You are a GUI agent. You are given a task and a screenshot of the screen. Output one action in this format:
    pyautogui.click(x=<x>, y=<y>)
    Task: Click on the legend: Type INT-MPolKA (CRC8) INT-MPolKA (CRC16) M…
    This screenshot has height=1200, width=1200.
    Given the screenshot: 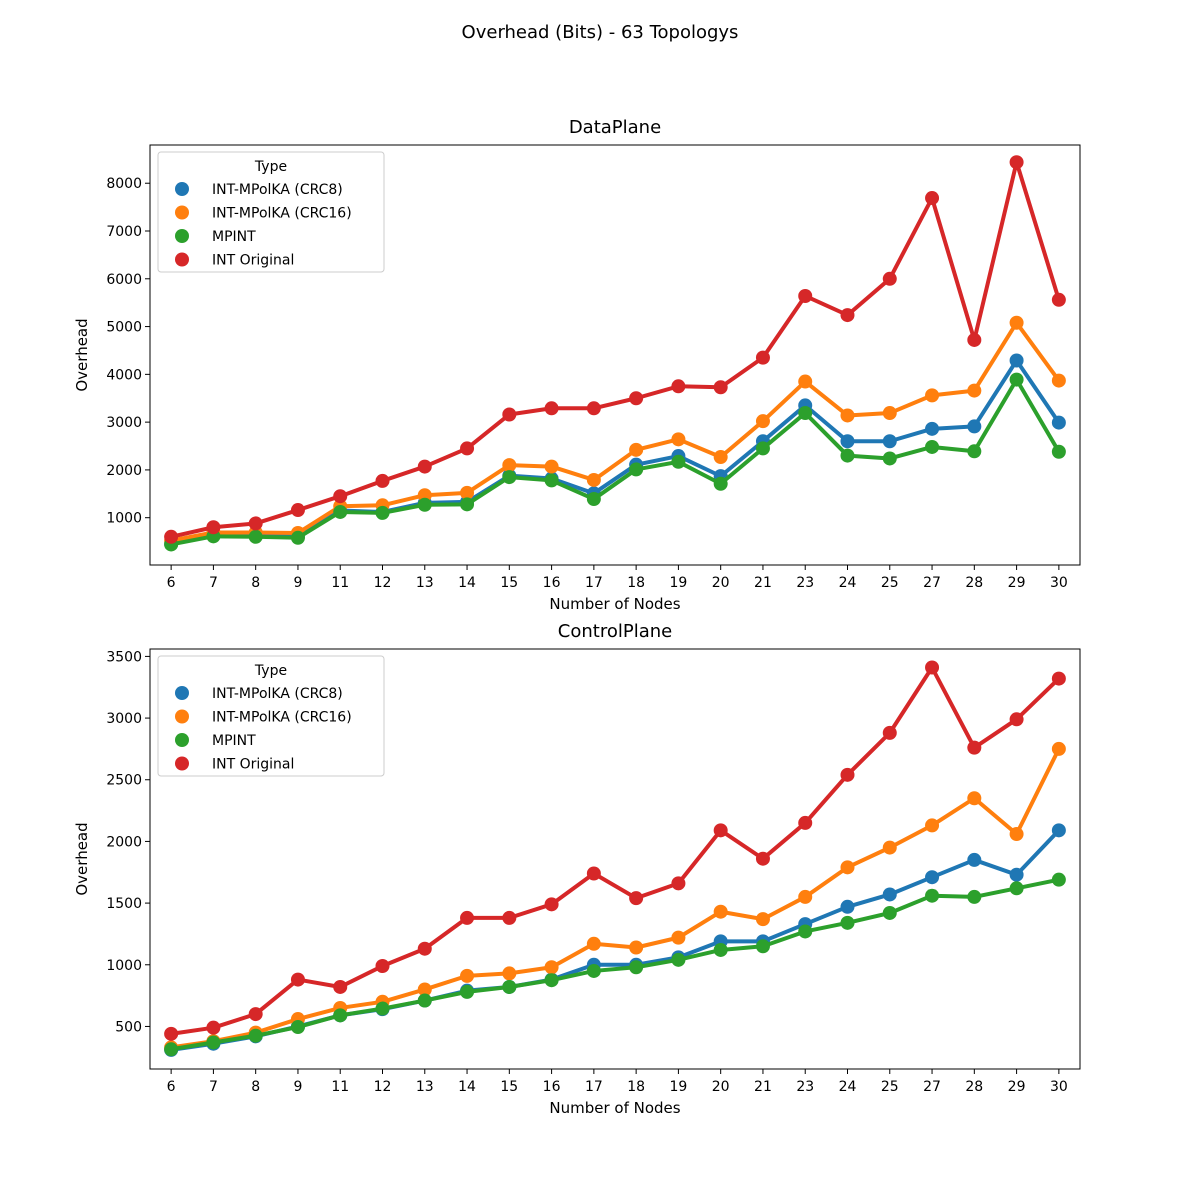 What is the action you would take?
    pyautogui.click(x=271, y=212)
    